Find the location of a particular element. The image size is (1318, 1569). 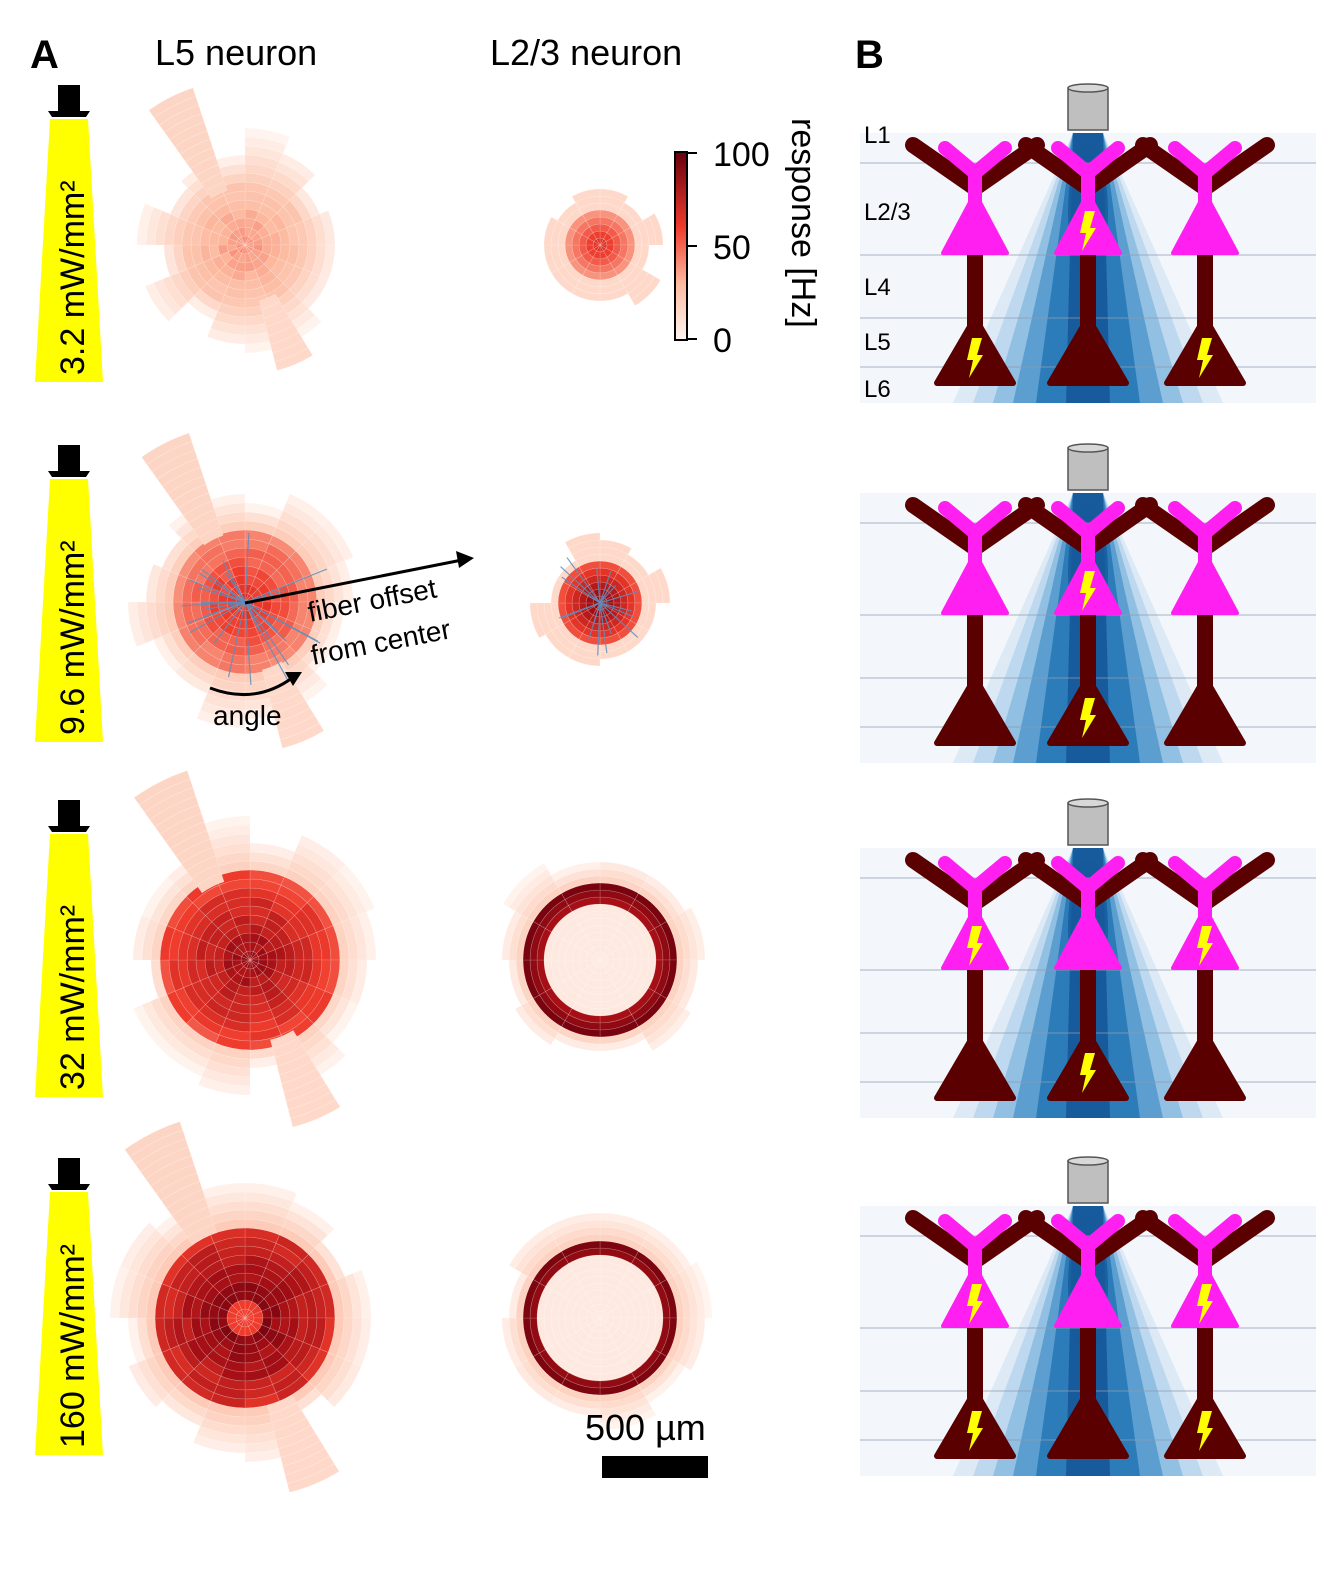

scale-bar: 500 µm is located at coordinates (646, 1442).